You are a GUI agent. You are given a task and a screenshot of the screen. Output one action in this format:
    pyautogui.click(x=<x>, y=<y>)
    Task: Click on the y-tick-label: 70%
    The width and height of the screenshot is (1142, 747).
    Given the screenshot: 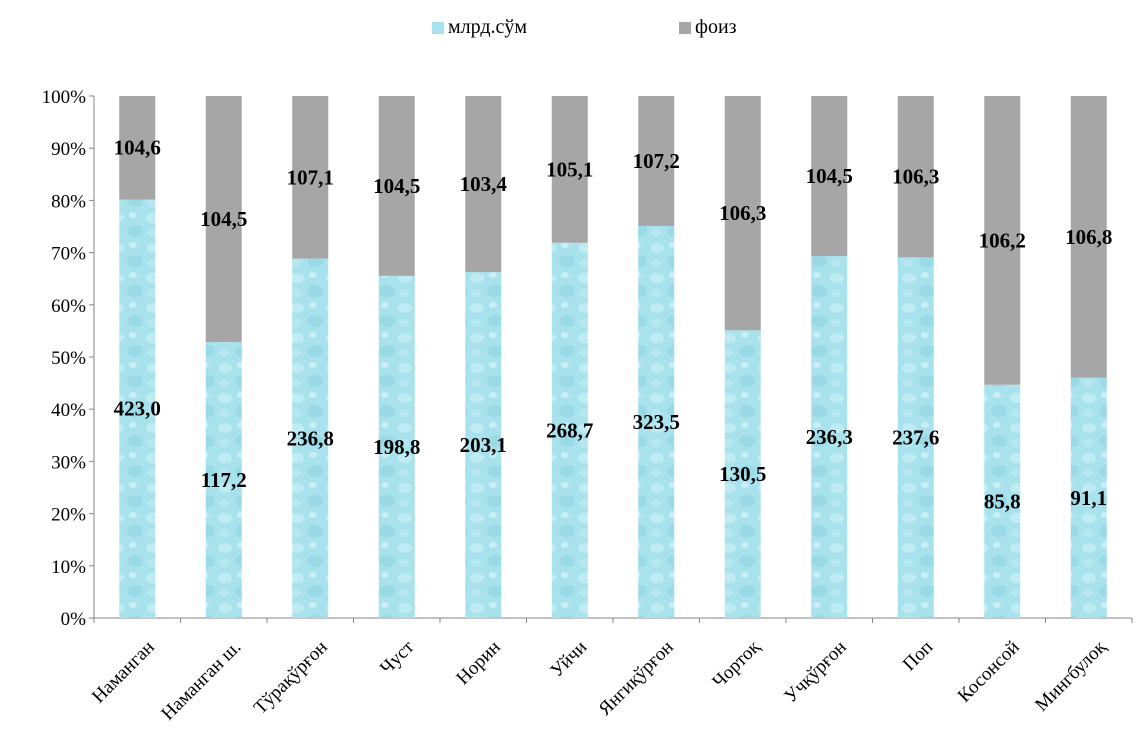 What is the action you would take?
    pyautogui.click(x=68, y=254)
    